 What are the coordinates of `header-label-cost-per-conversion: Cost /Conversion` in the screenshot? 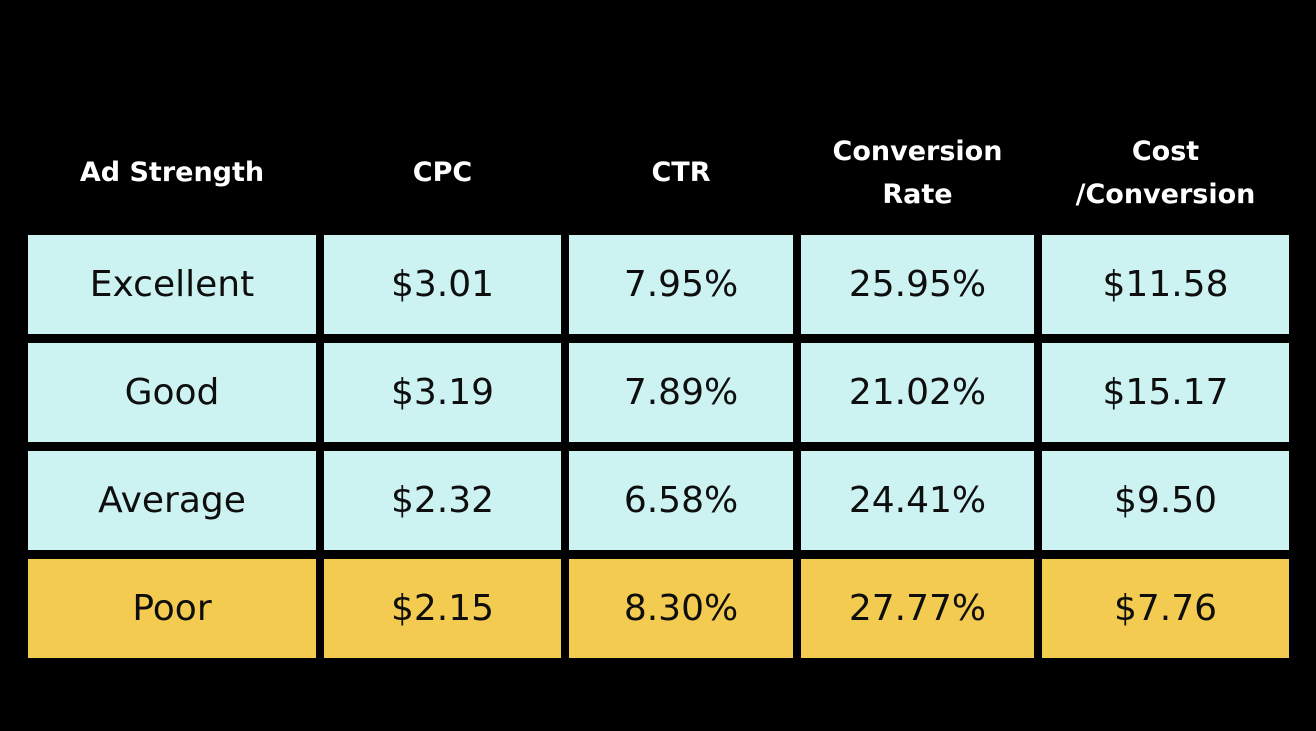 It's located at (1165, 172).